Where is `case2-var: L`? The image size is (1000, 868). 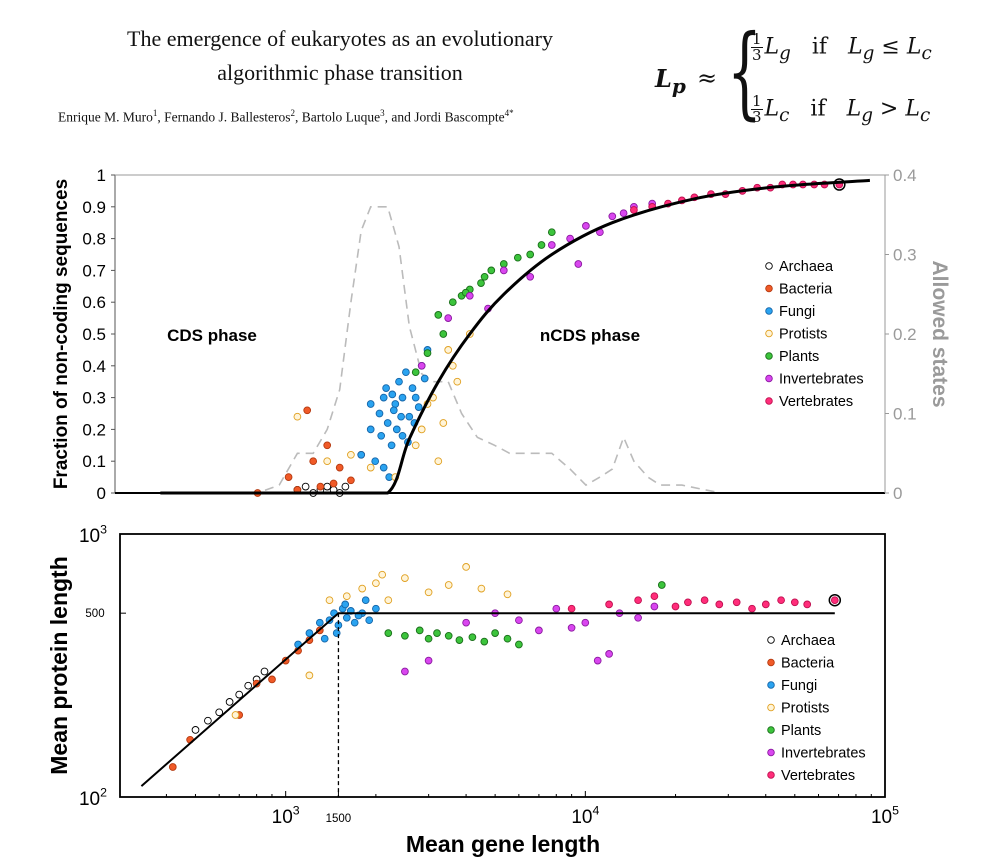 case2-var: L is located at coordinates (772, 109).